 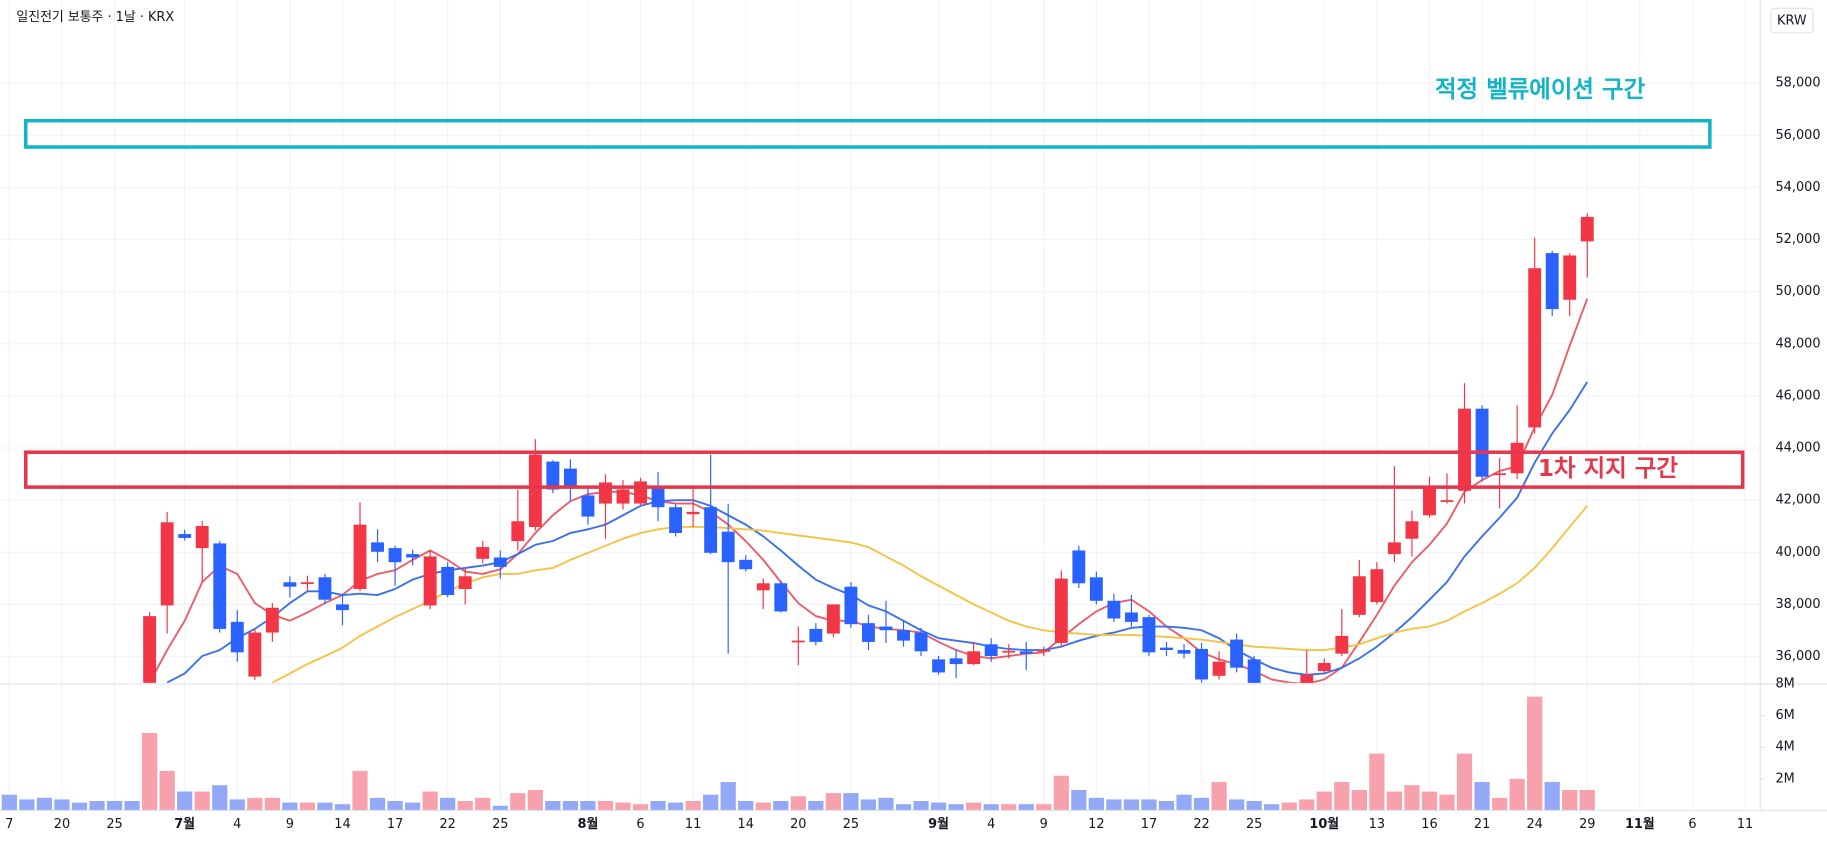 What do you see at coordinates (237, 824) in the screenshot?
I see `x-tick-label: 4` at bounding box center [237, 824].